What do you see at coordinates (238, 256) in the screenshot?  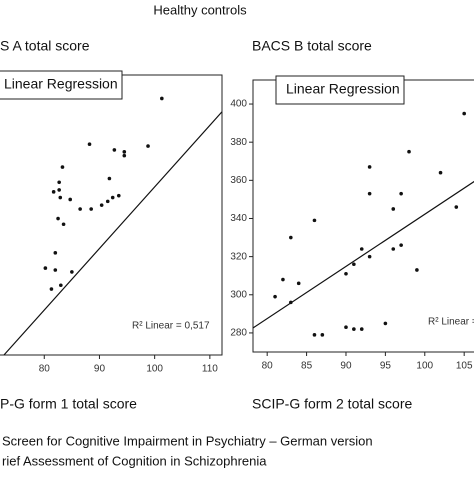 I see `y-tick-label: 320` at bounding box center [238, 256].